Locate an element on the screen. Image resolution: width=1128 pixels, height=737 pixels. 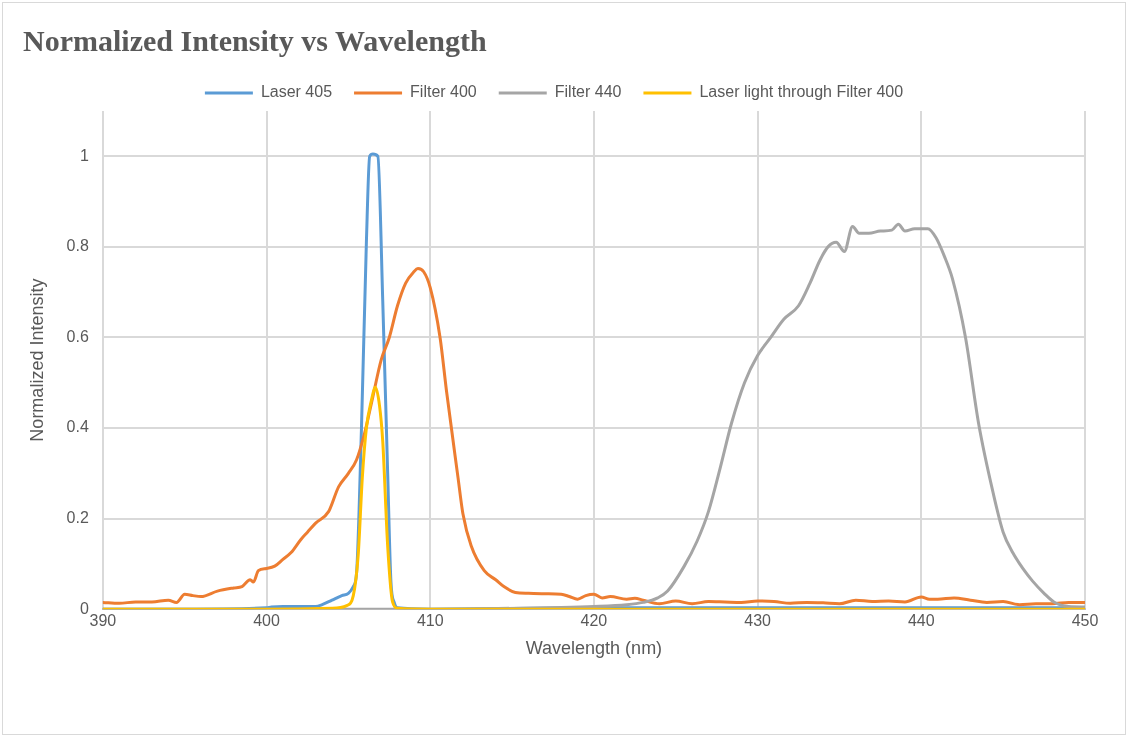
x-tick-label: 450 is located at coordinates (1085, 621).